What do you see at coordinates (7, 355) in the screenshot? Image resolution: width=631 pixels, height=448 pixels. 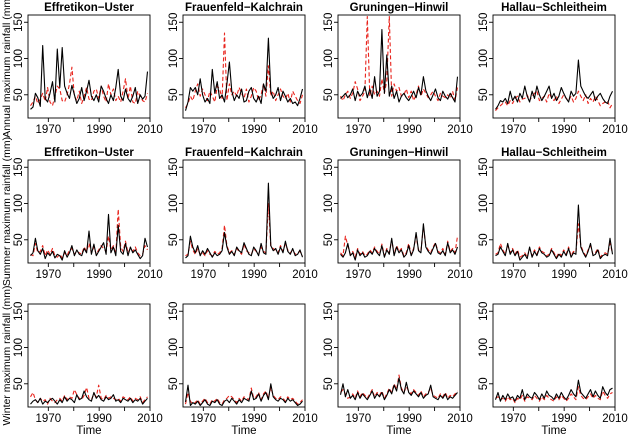 I see `y-axis-label: Winter maximum rainfall (mm)` at bounding box center [7, 355].